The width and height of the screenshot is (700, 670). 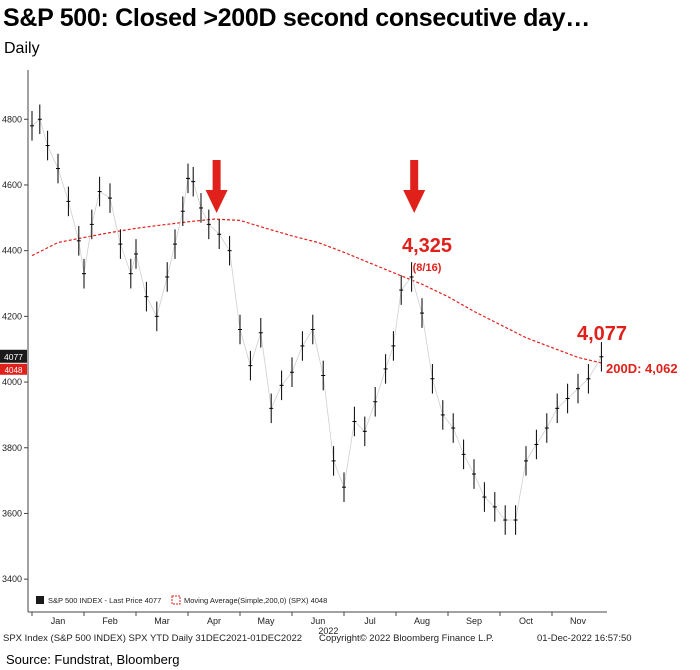 I want to click on x-tick-label: Apr, so click(x=214, y=621).